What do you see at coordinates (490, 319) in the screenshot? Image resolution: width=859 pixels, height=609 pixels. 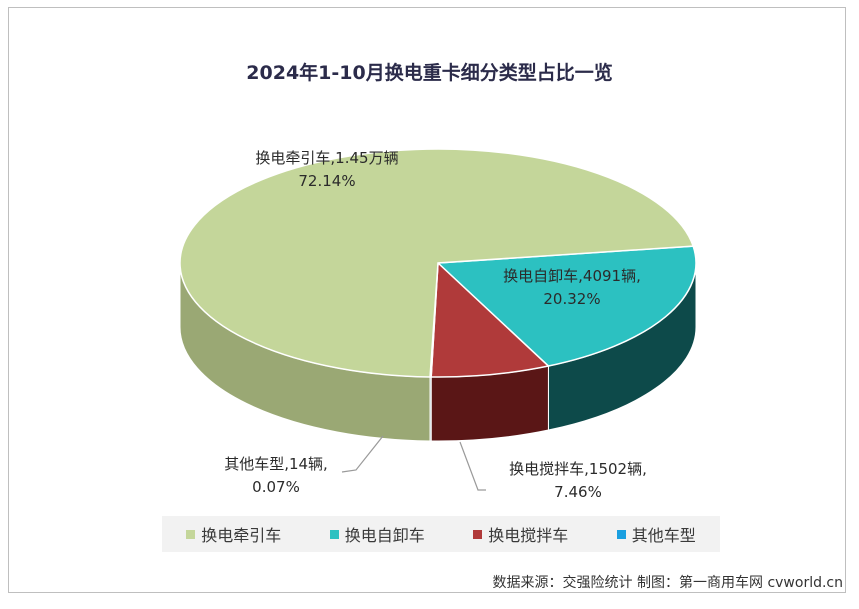 I see `pie-slice-换电搅拌车` at bounding box center [490, 319].